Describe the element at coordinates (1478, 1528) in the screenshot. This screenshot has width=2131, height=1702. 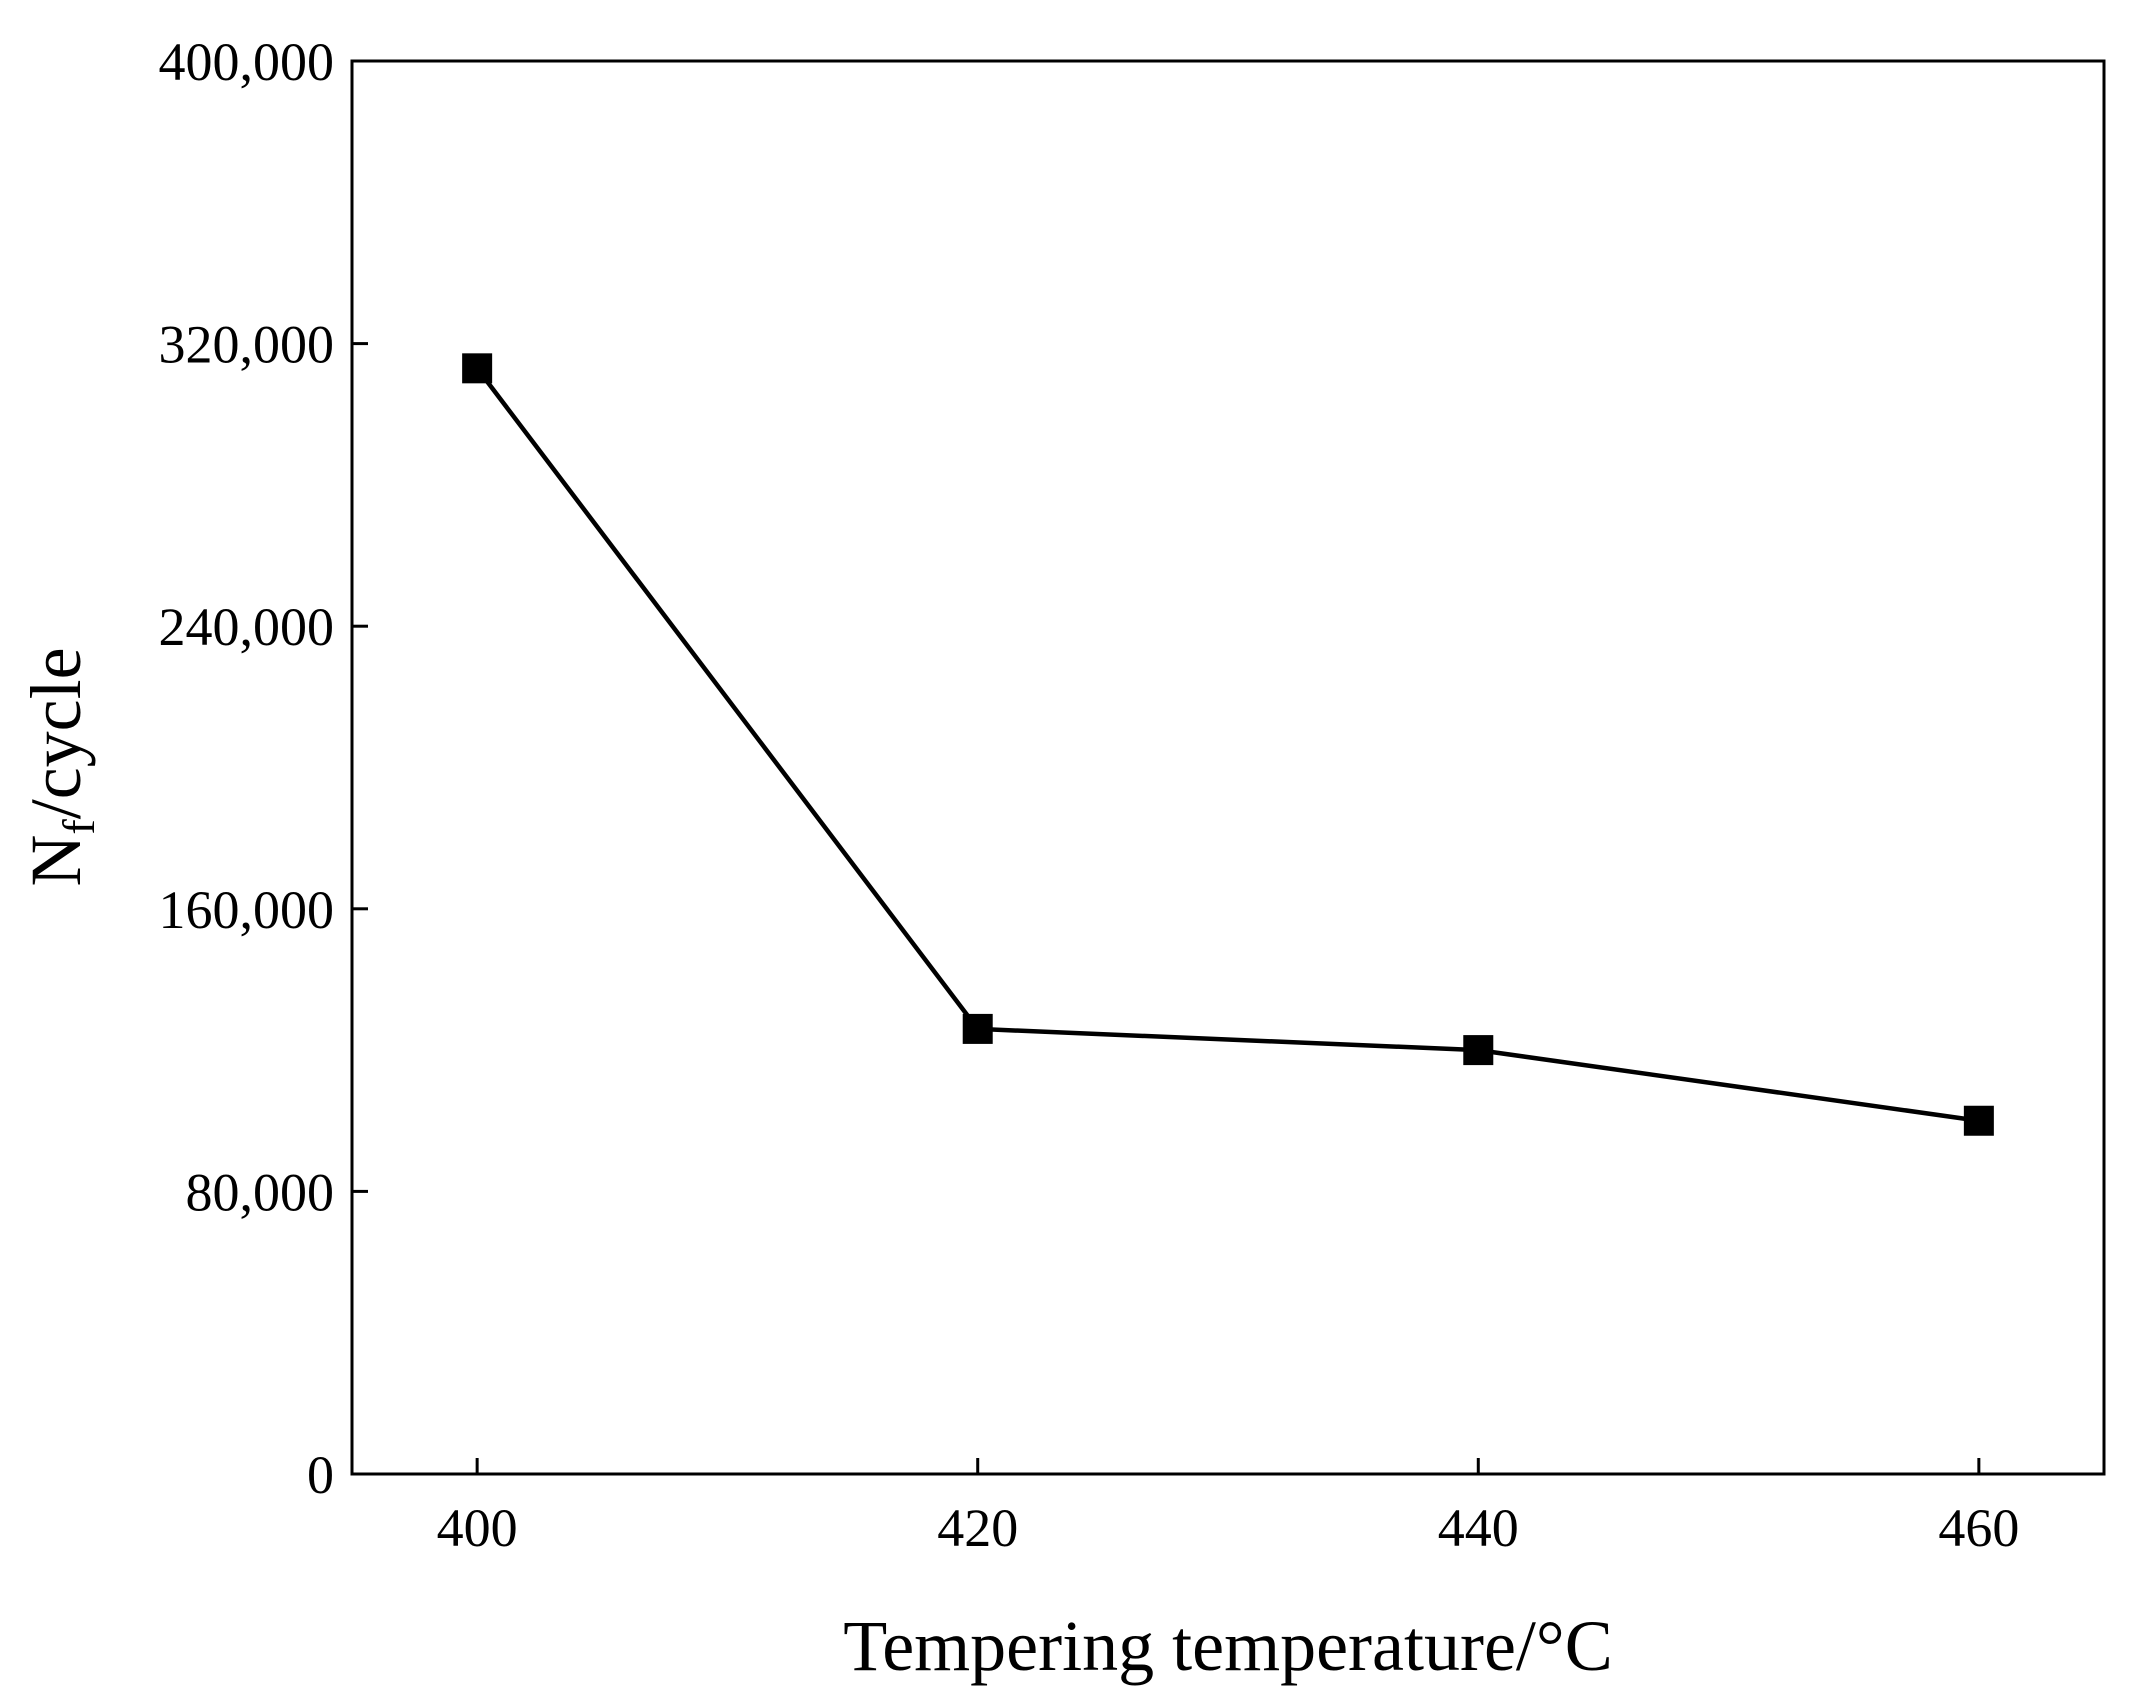
I see `x-tick-label: 440` at that location.